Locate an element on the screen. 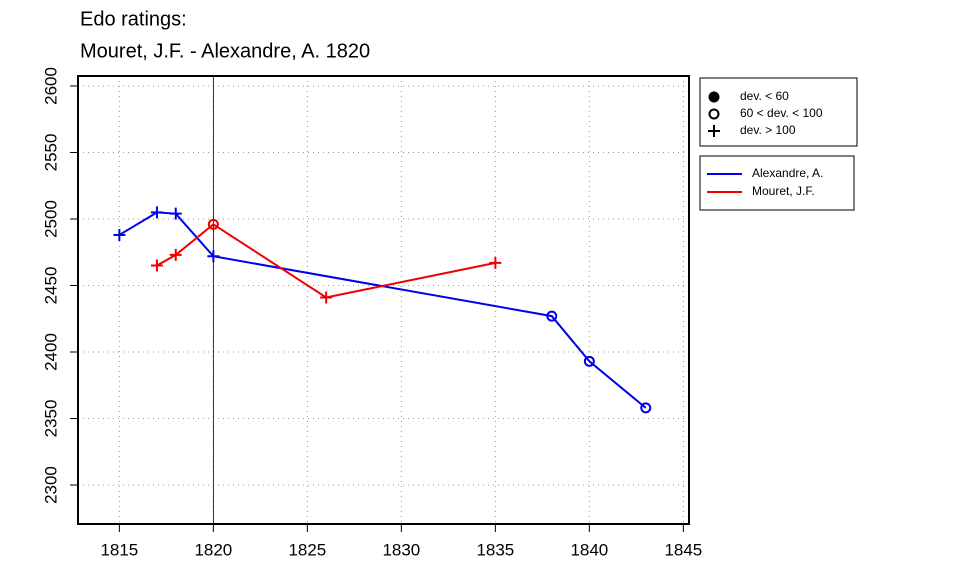 This screenshot has width=960, height=576. x-tick-label: 1845 is located at coordinates (683, 549).